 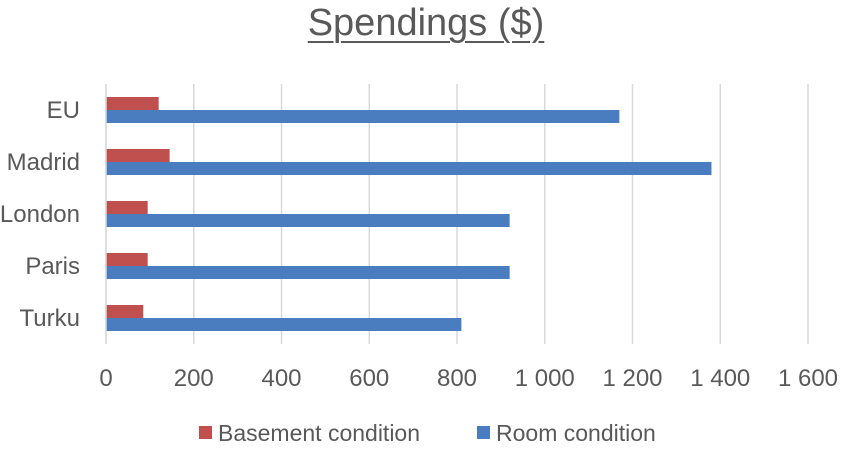 I want to click on y-tick-label: Turku, so click(x=50, y=318).